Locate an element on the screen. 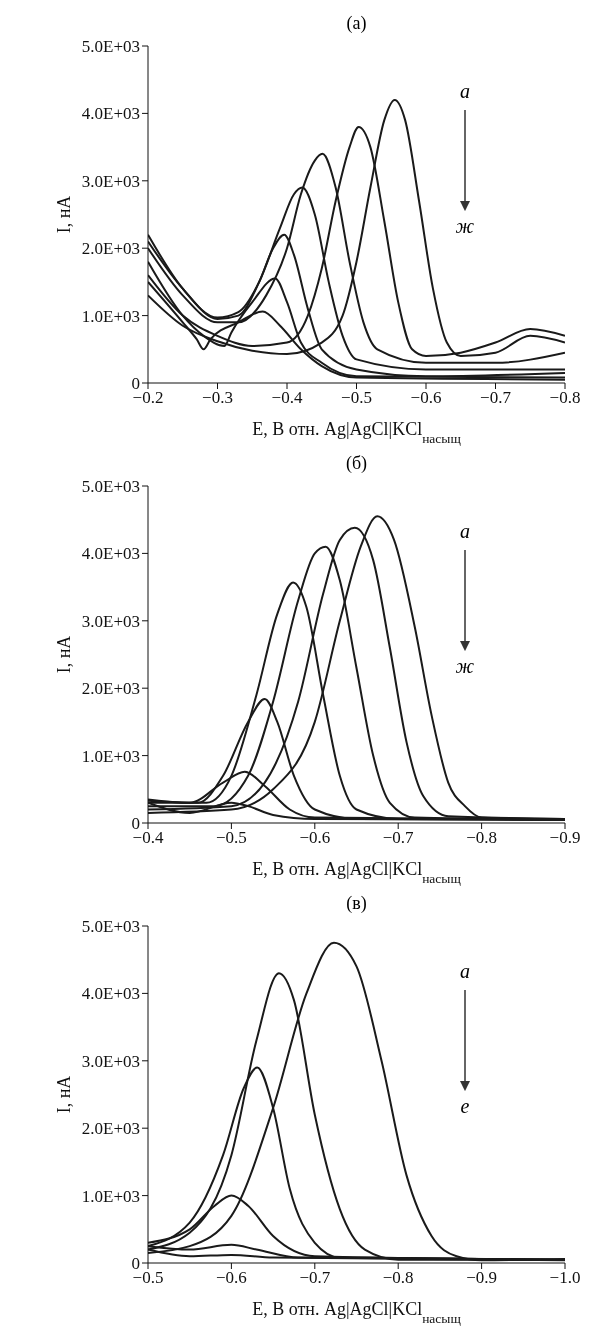  chart-title: (в) is located at coordinates (356, 903).